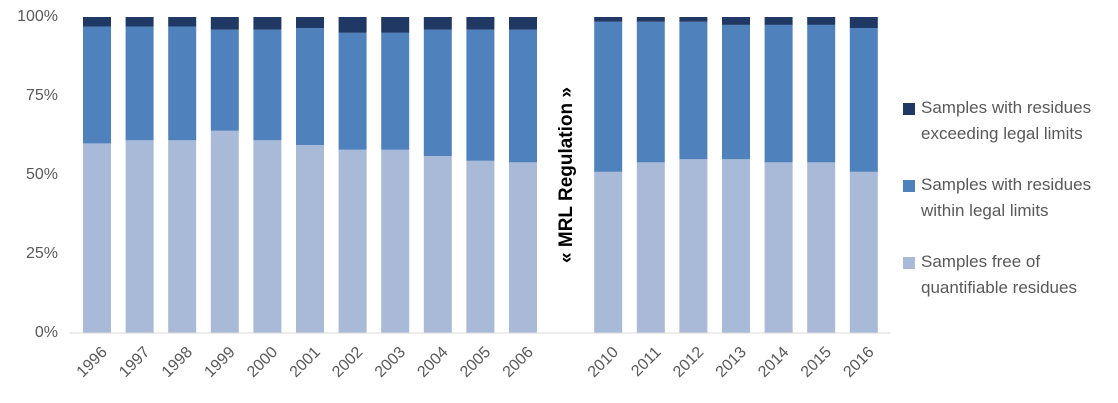 This screenshot has width=1118, height=403. What do you see at coordinates (395, 241) in the screenshot?
I see `bar-segment-2003-s0` at bounding box center [395, 241].